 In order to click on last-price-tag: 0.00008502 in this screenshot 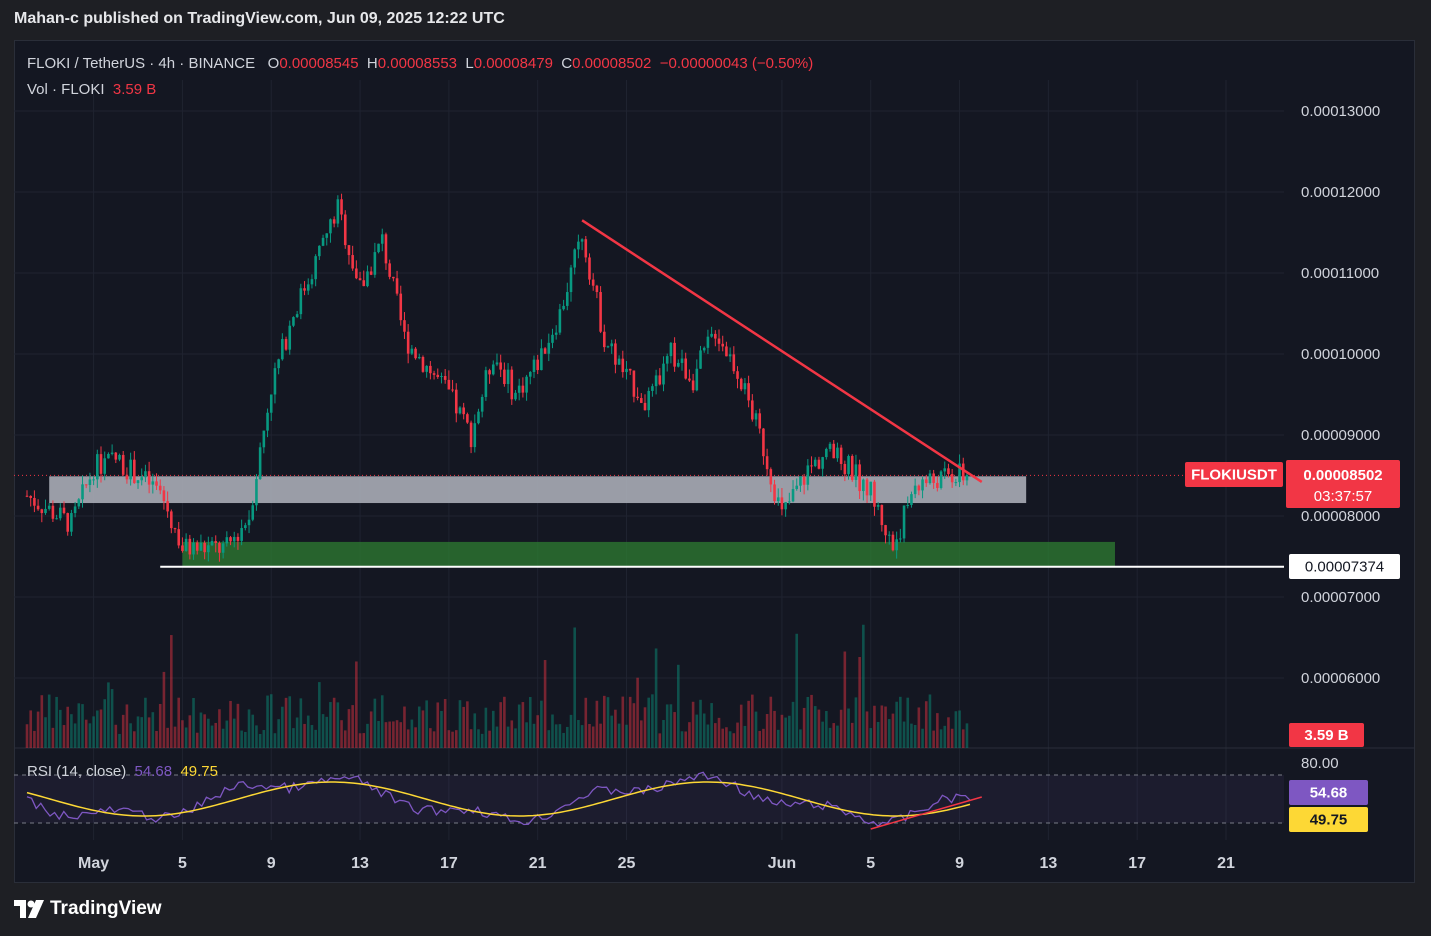, I will do `click(1342, 475)`.